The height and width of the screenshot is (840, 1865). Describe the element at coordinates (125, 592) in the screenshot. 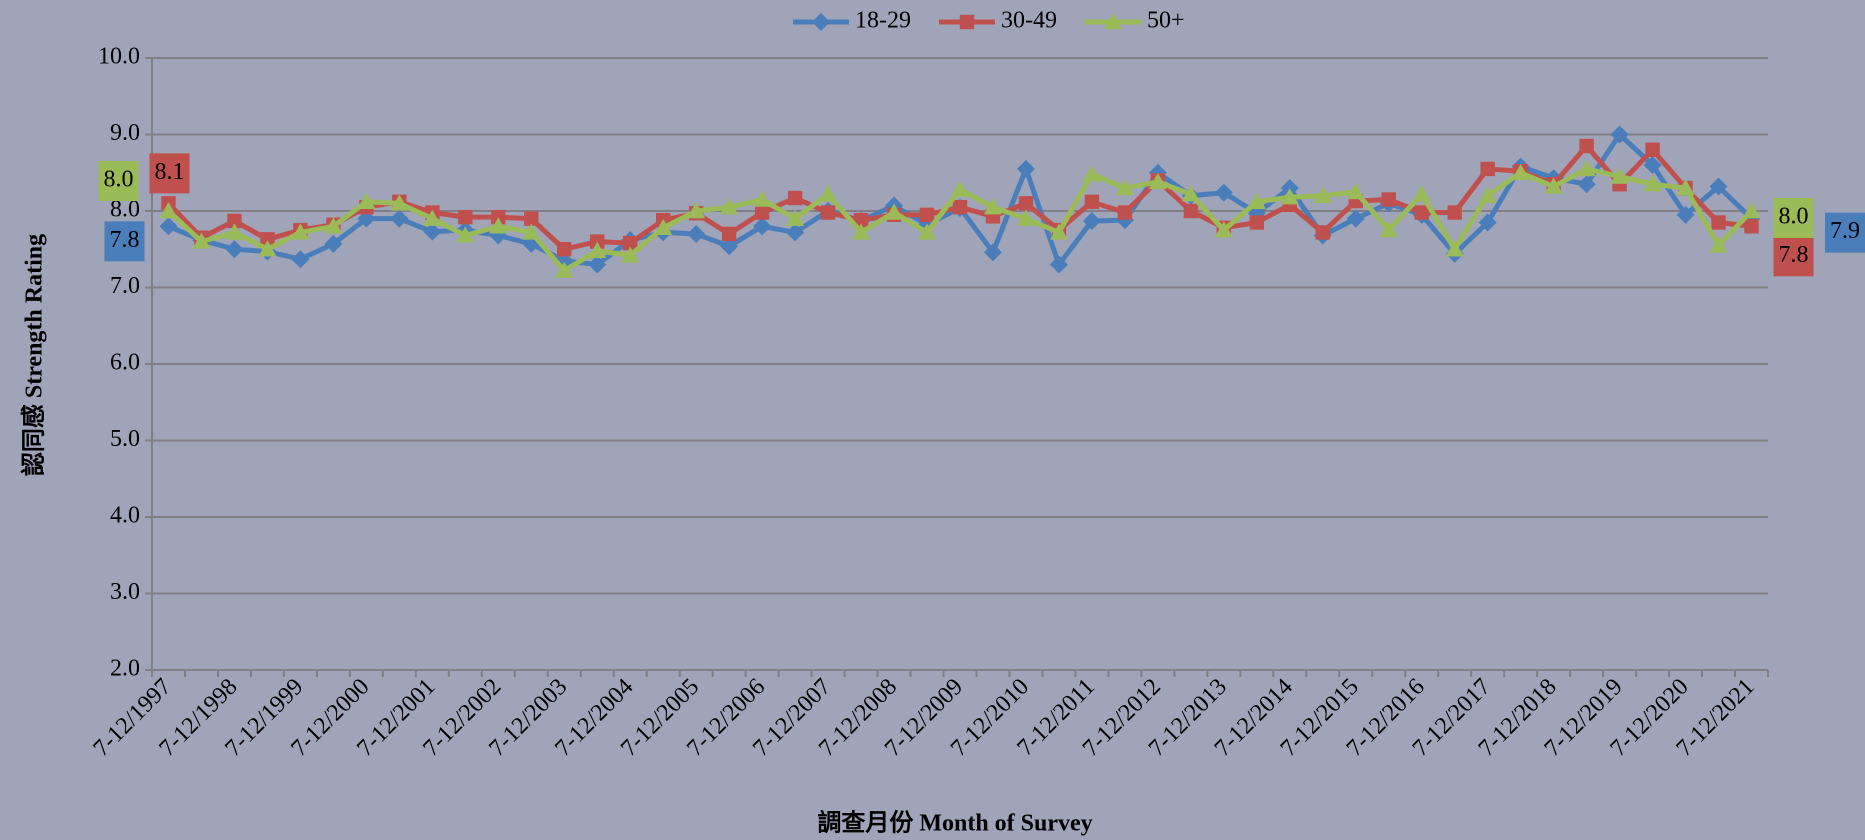

I see `y-tick-label: 3.0` at that location.